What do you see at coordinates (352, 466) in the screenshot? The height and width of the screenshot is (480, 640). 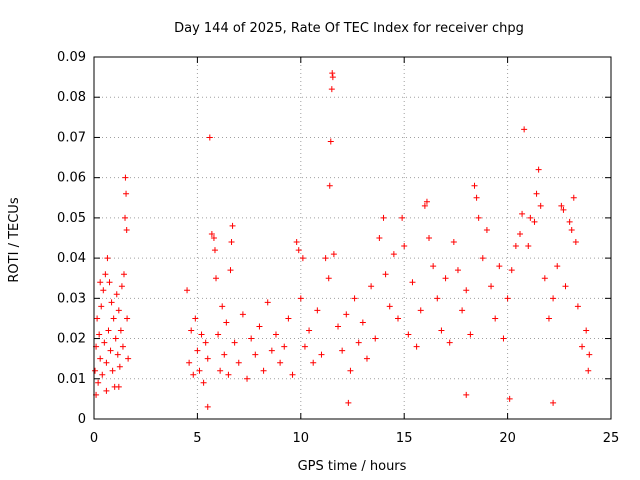 I see `x-axis-label: GPS time / hours` at bounding box center [352, 466].